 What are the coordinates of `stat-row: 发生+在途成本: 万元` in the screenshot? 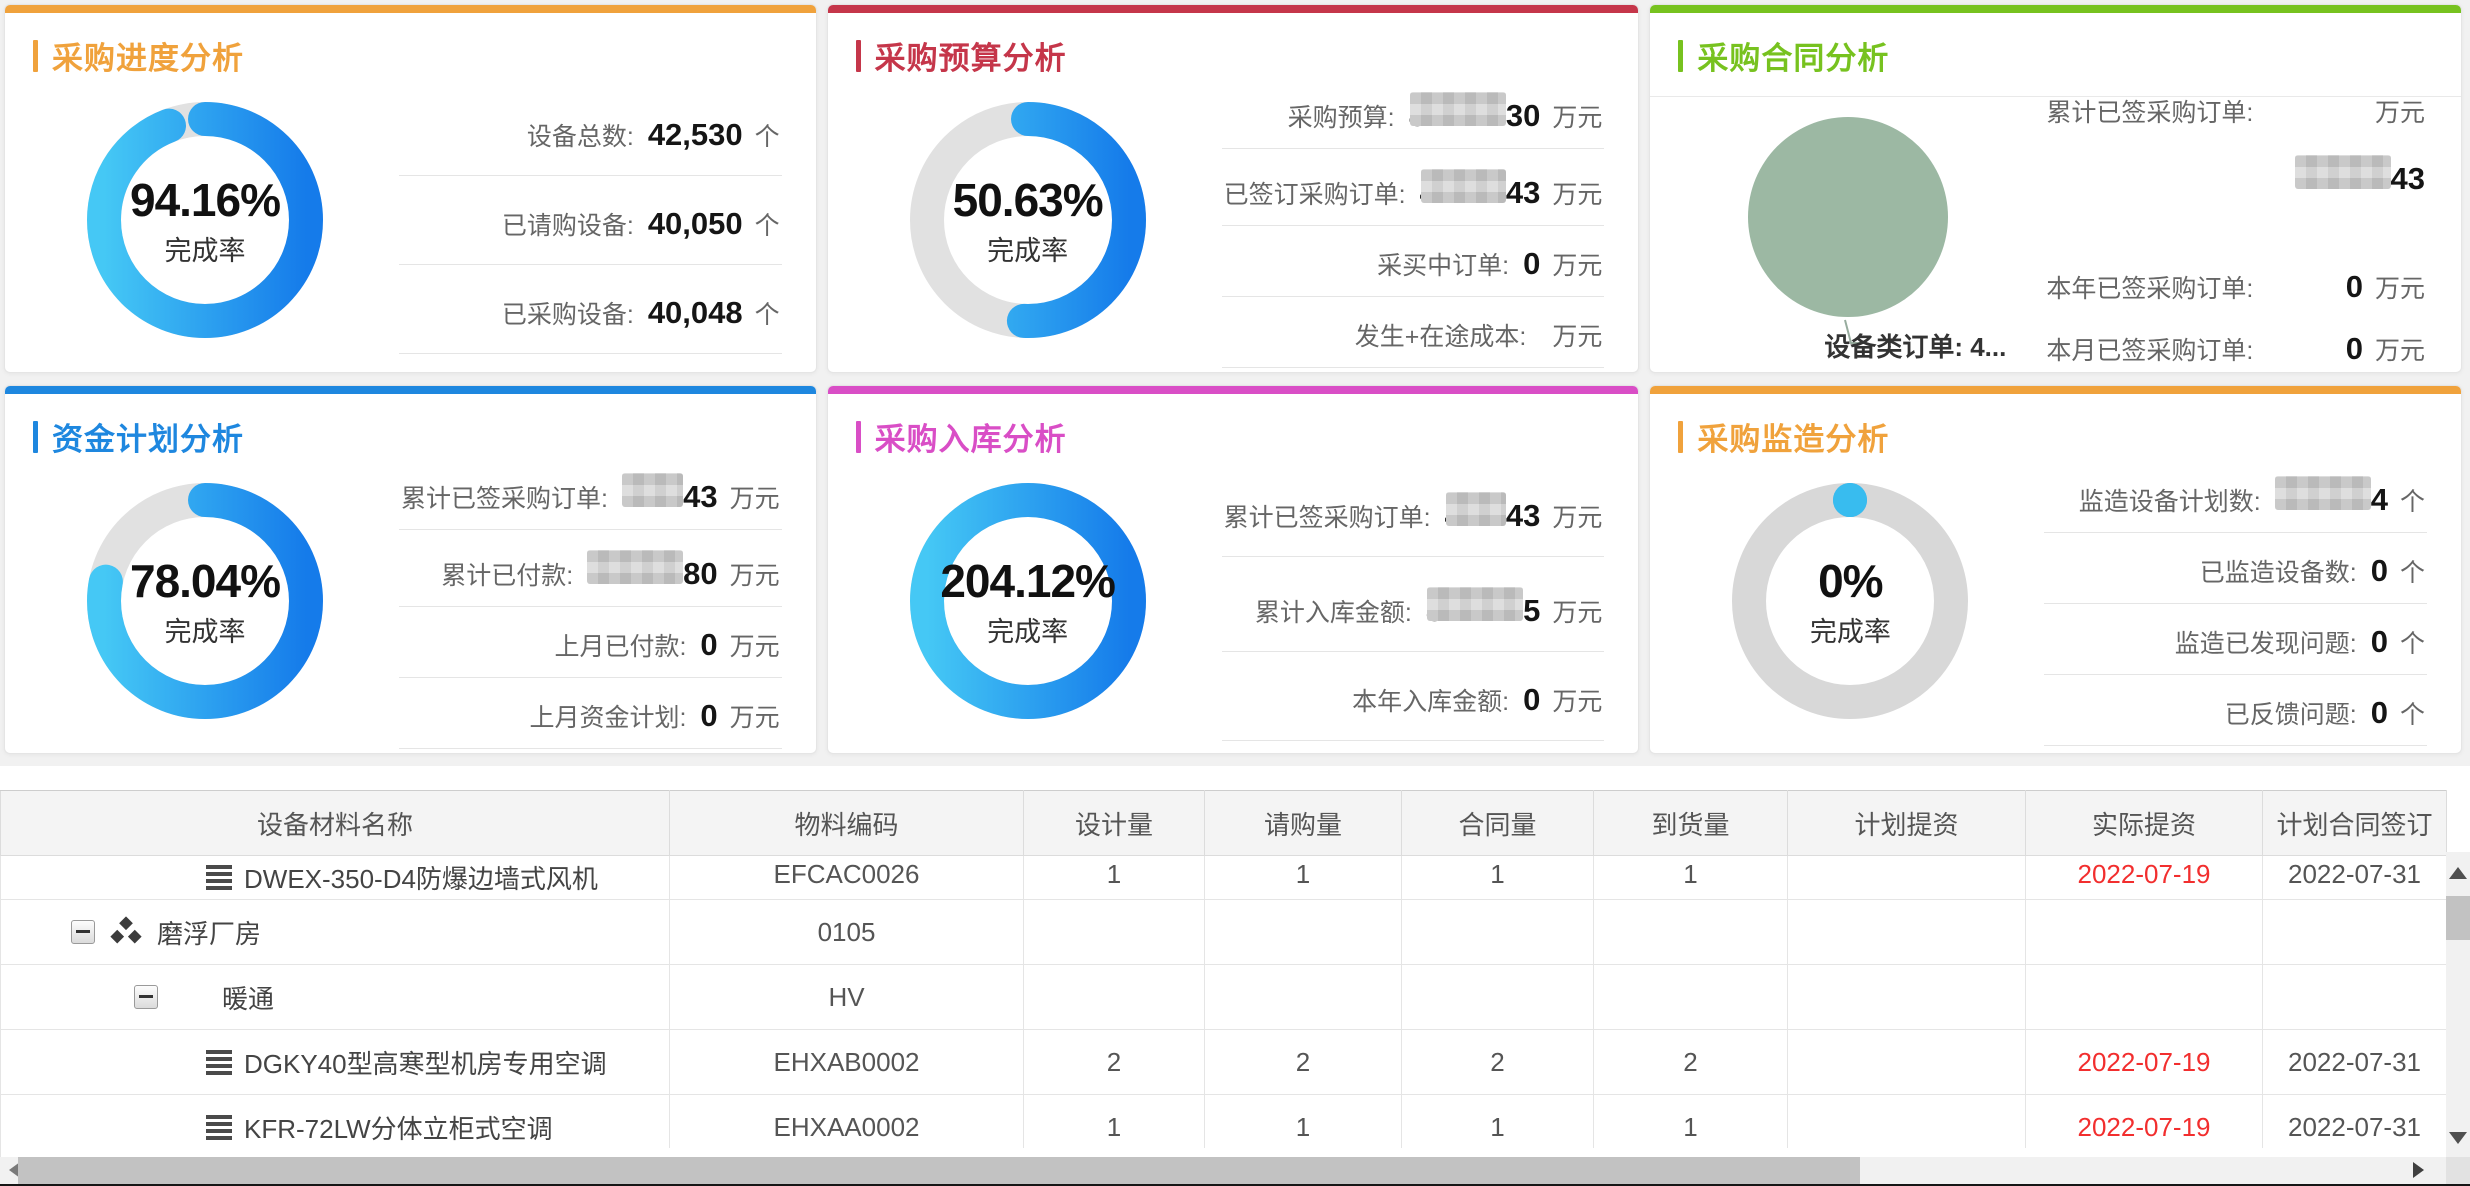 It's located at (1413, 332).